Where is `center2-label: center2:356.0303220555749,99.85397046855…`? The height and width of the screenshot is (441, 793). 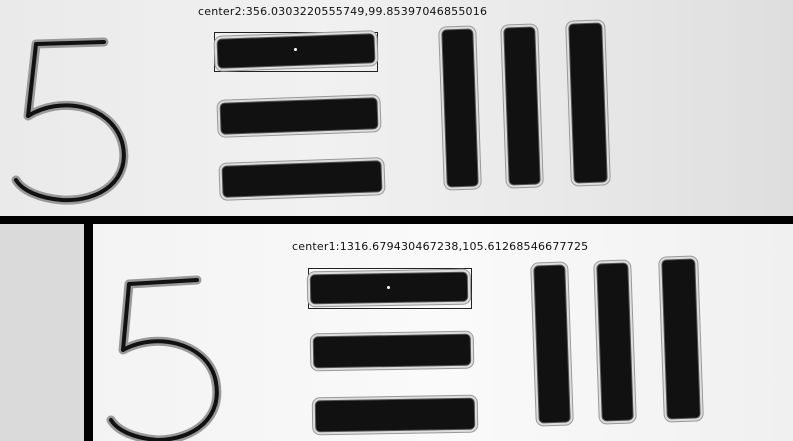 center2-label: center2:356.0303220555749,99.85397046855… is located at coordinates (343, 11).